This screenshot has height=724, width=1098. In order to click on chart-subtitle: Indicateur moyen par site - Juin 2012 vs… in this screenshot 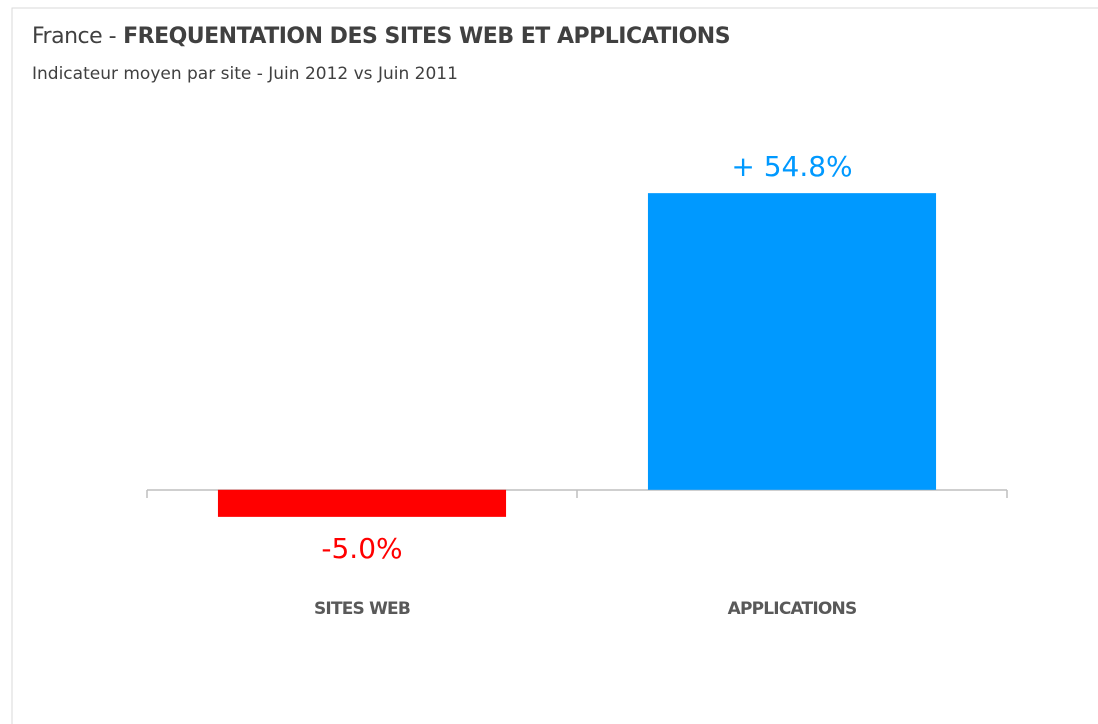, I will do `click(245, 74)`.